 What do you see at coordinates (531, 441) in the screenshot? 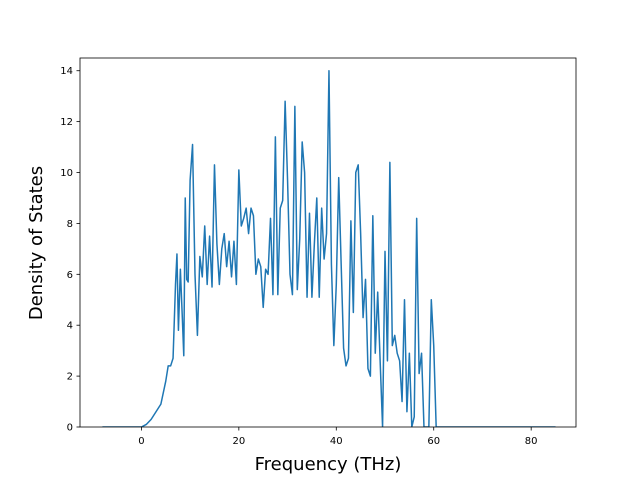
I see `x-tick-label: 80` at bounding box center [531, 441].